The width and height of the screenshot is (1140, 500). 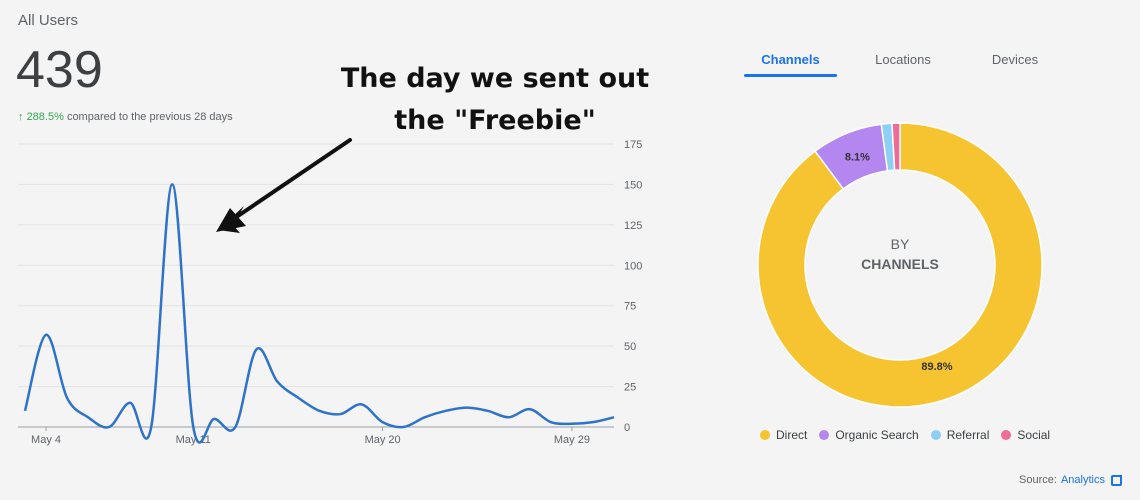 I want to click on donut-legend: Direct Organic Search Referral Social, so click(x=905, y=435).